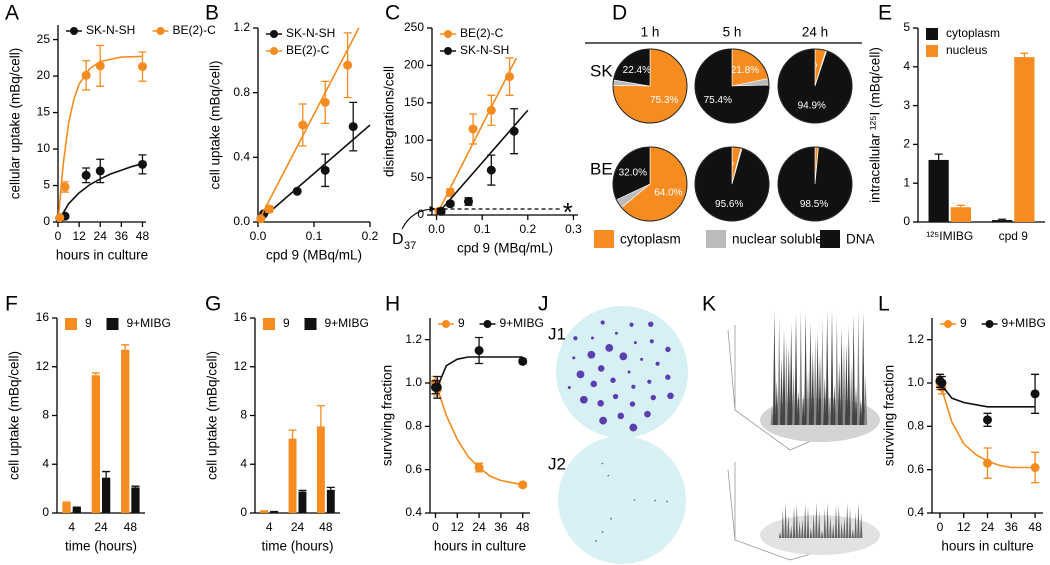 Image resolution: width=1050 pixels, height=565 pixels. Describe the element at coordinates (885, 13) in the screenshot. I see `panel-letter: E` at that location.